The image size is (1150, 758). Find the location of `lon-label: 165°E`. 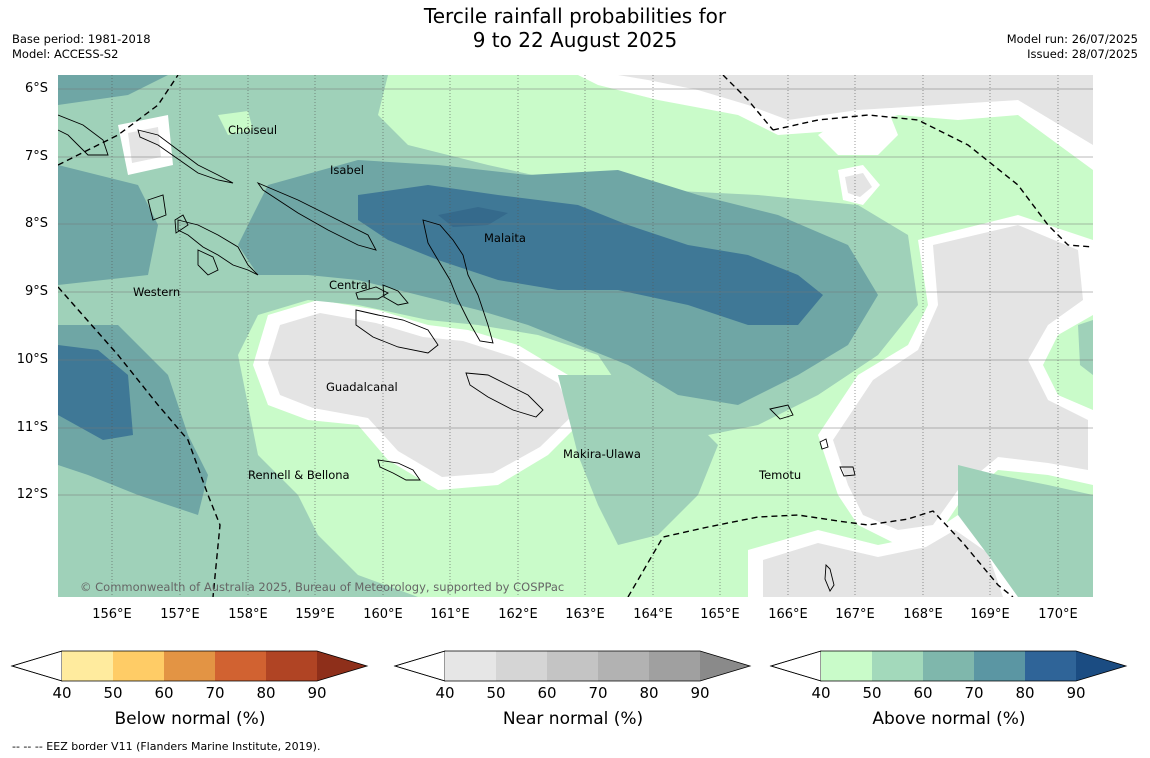

lon-label: 165°E is located at coordinates (720, 614).